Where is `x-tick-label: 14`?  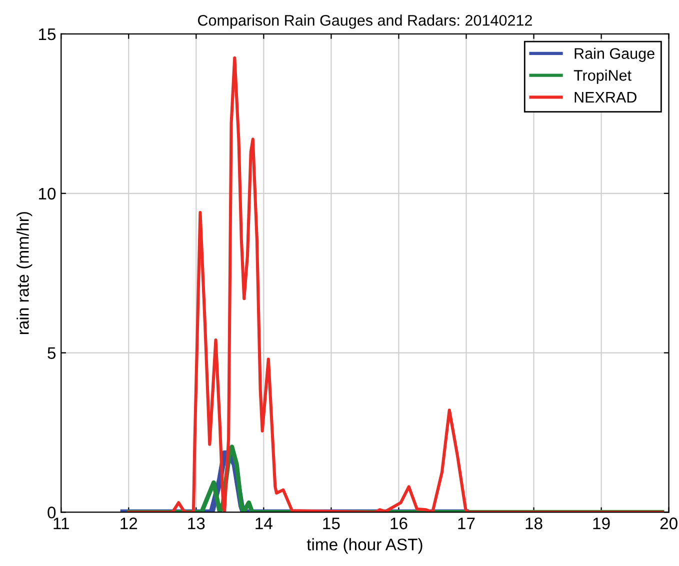
x-tick-label: 14 is located at coordinates (264, 524).